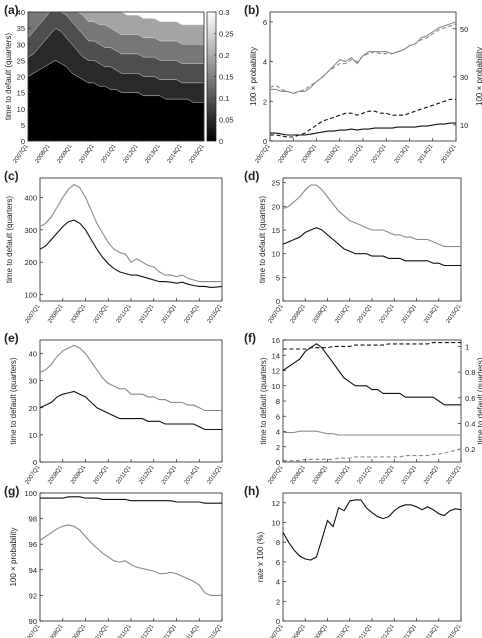 This screenshot has width=482, height=638. Describe the element at coordinates (276, 206) in the screenshot. I see `y-tick-label: 20` at that location.